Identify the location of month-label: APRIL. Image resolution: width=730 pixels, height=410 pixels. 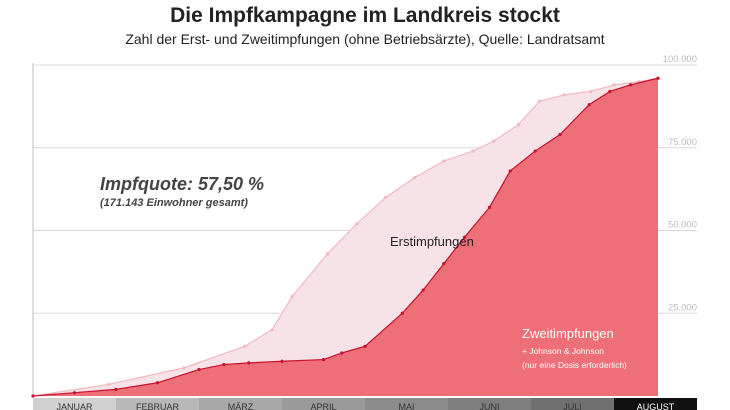
(323, 406).